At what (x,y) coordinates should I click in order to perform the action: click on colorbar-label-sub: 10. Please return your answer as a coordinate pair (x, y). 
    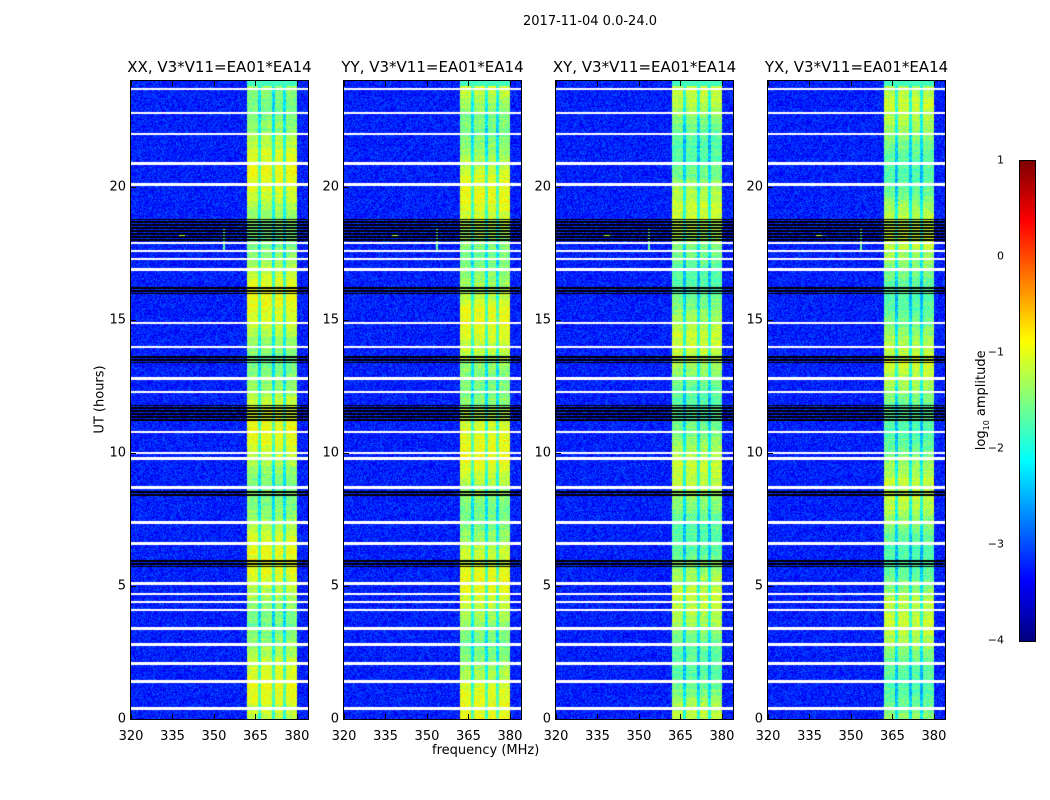
    Looking at the image, I should click on (986, 425).